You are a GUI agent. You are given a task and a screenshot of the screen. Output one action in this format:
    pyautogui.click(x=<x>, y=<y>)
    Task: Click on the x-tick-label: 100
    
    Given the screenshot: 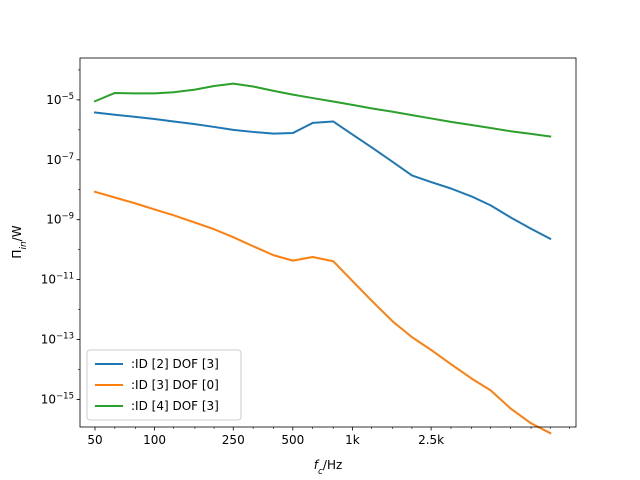 What is the action you would take?
    pyautogui.click(x=154, y=440)
    